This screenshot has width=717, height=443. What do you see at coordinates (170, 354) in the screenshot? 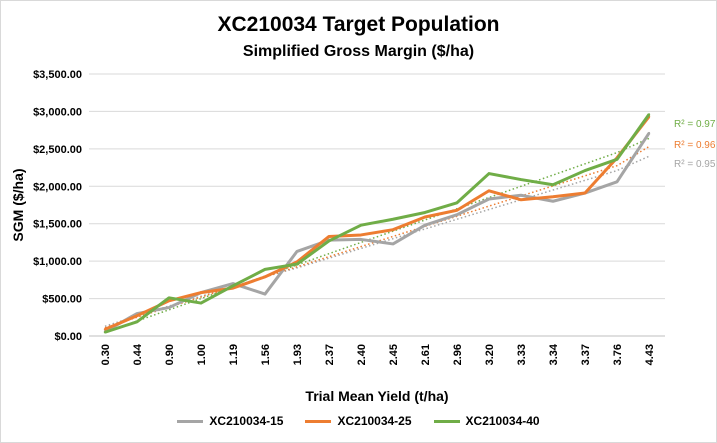
I see `x-tick-label: 0.90` at bounding box center [170, 354].